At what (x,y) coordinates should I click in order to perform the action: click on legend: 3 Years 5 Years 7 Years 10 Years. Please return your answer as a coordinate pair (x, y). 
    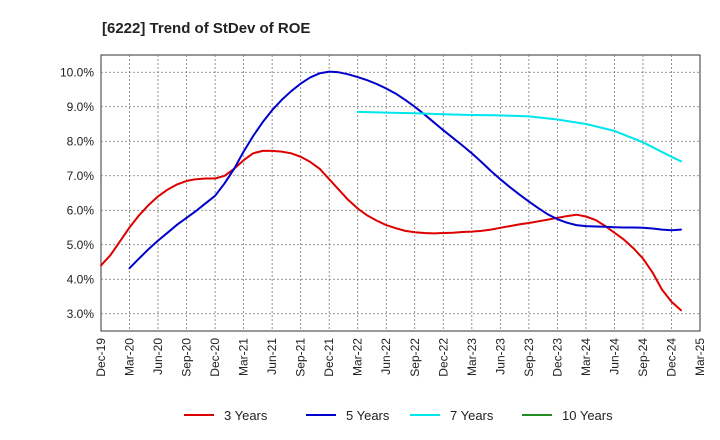
    Looking at the image, I should click on (398, 415).